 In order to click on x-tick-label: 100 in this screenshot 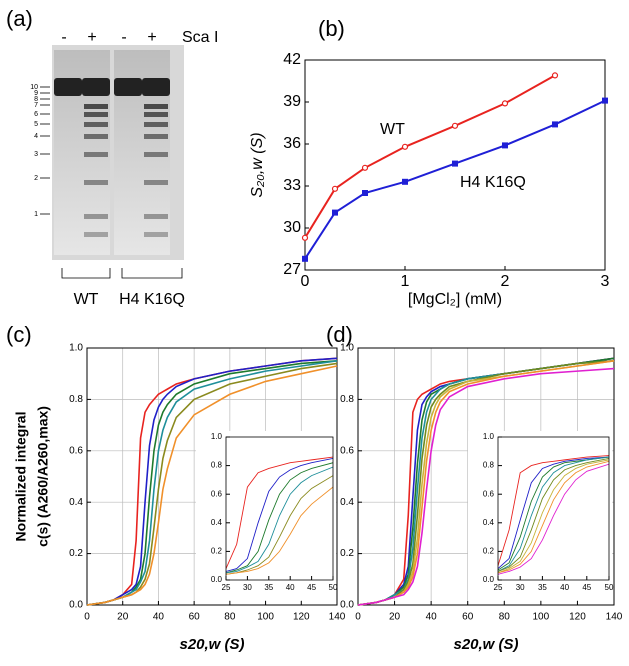, I will do `click(265, 617)`.